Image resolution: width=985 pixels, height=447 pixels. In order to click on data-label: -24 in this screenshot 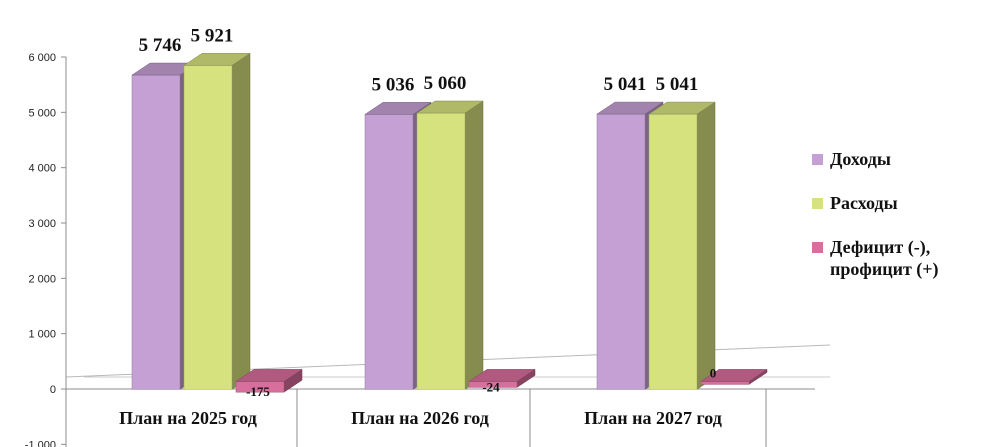, I will do `click(491, 386)`.